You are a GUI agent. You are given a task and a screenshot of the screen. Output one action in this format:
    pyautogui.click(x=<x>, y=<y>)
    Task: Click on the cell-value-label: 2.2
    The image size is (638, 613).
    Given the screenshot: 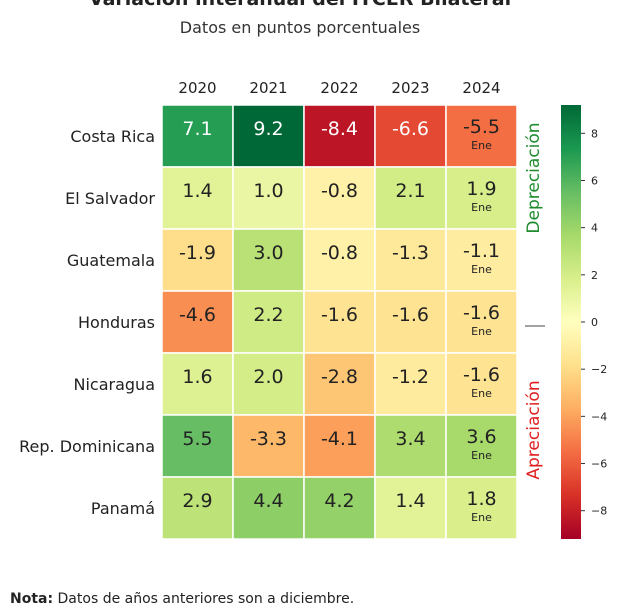 What is the action you would take?
    pyautogui.click(x=268, y=315)
    